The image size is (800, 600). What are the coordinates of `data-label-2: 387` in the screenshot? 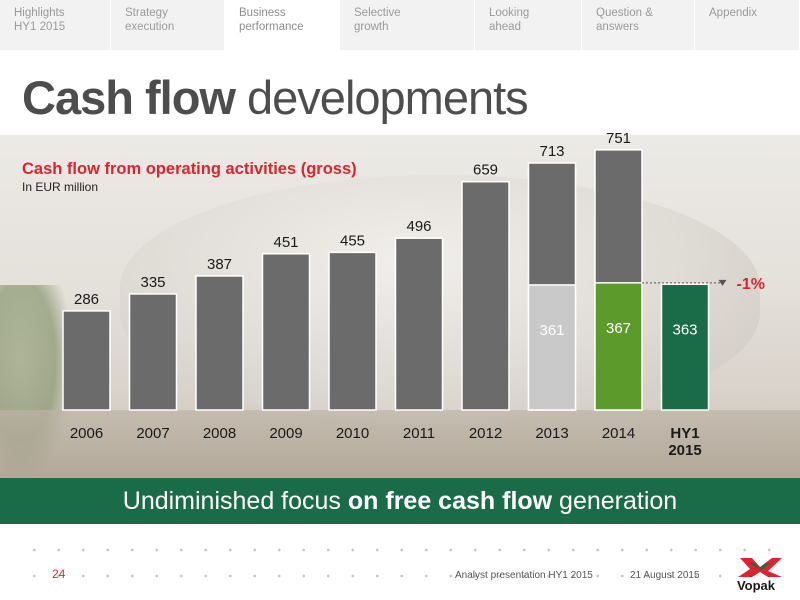 It's located at (219, 264).